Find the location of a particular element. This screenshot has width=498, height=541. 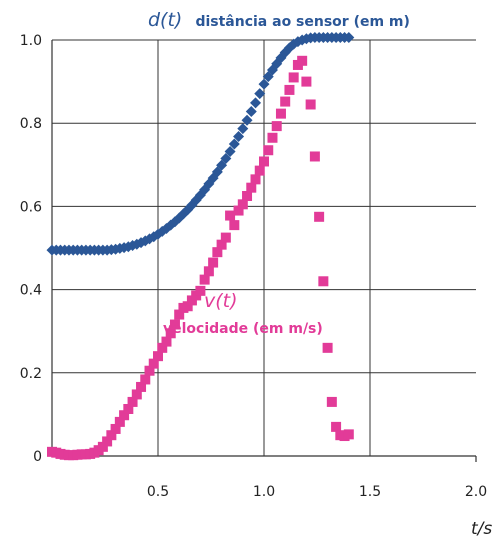

y-tick-label-3: 0.6 is located at coordinates (31, 207).